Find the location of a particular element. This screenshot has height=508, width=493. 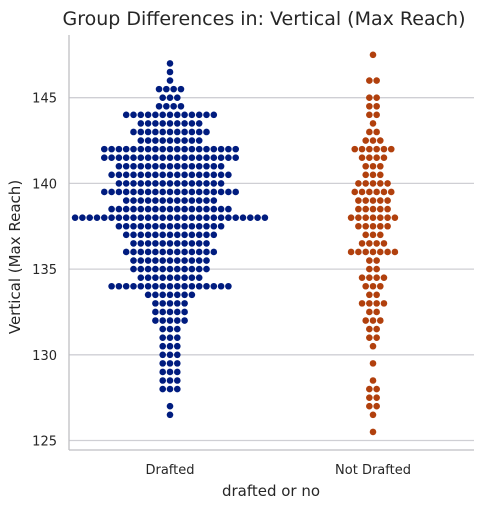

x-tick-drafted: Drafted is located at coordinates (169, 470).